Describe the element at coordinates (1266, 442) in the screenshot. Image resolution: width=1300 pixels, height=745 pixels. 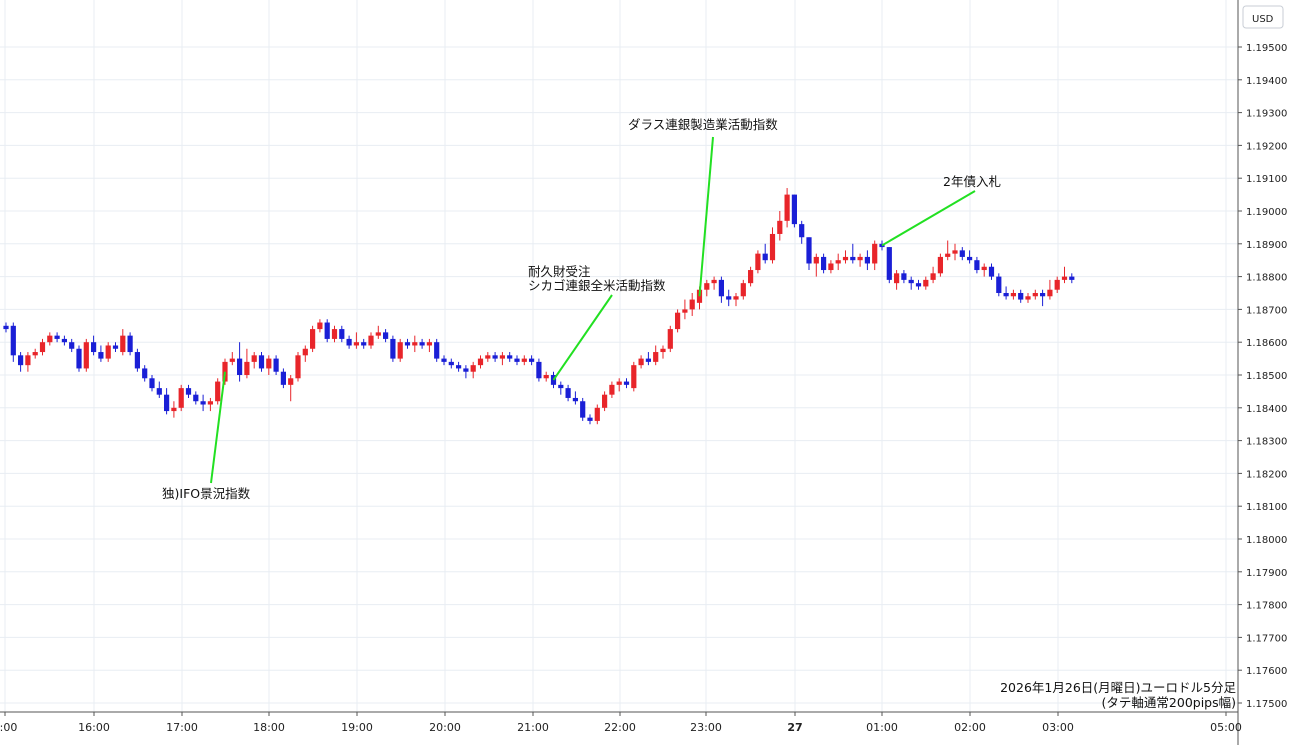
I see `y-tick-label: 1.18300` at that location.